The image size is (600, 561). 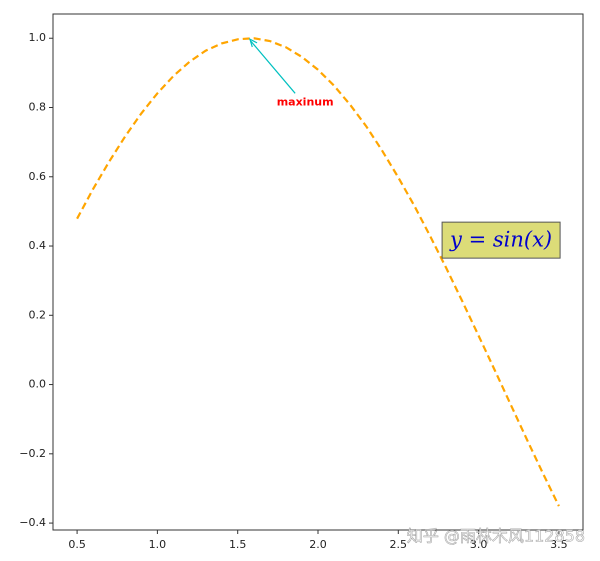 What do you see at coordinates (32, 453) in the screenshot?
I see `y-tick-label: −0.2` at bounding box center [32, 453].